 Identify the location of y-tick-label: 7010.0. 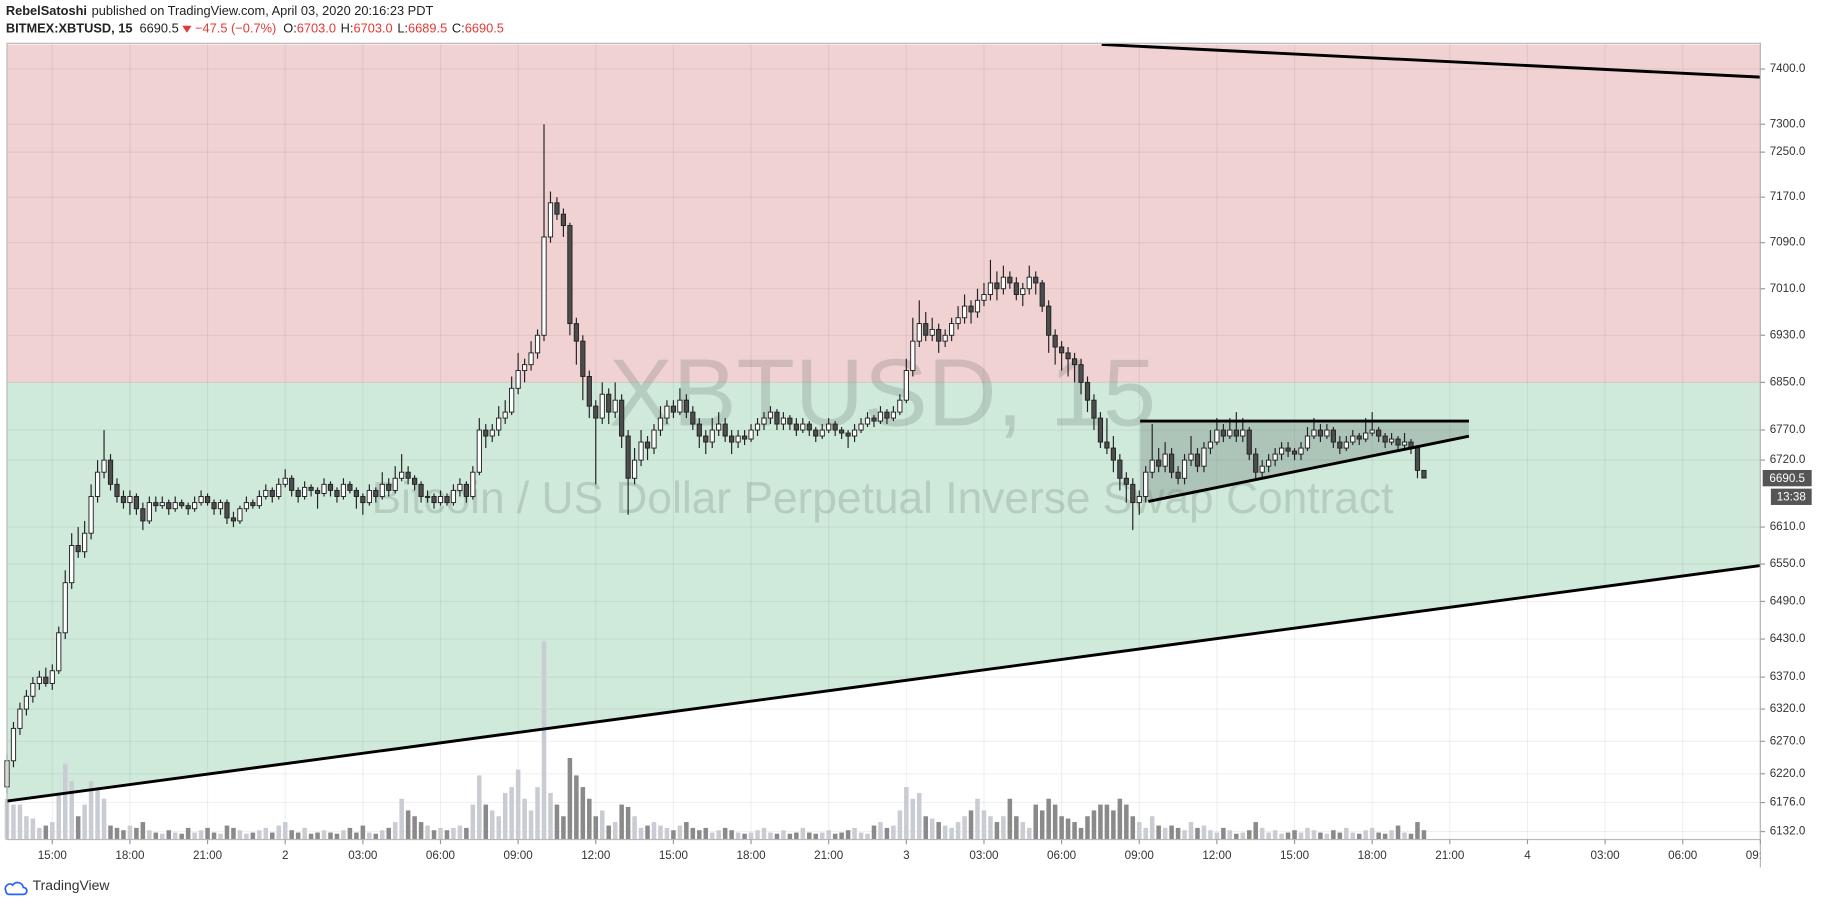
(1788, 288).